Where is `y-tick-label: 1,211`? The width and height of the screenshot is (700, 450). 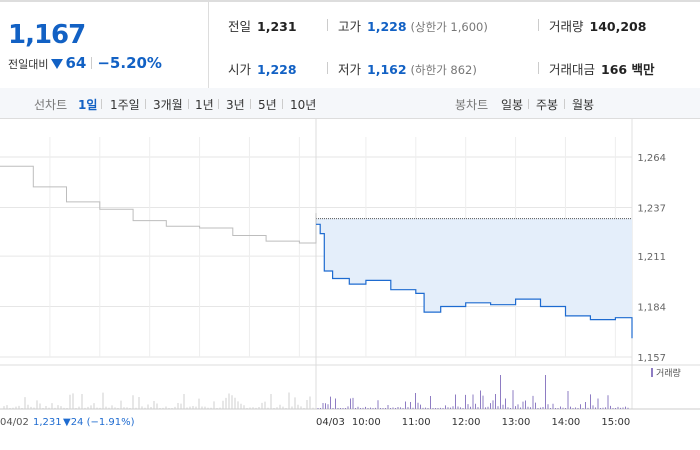 y-tick-label: 1,211 is located at coordinates (651, 257).